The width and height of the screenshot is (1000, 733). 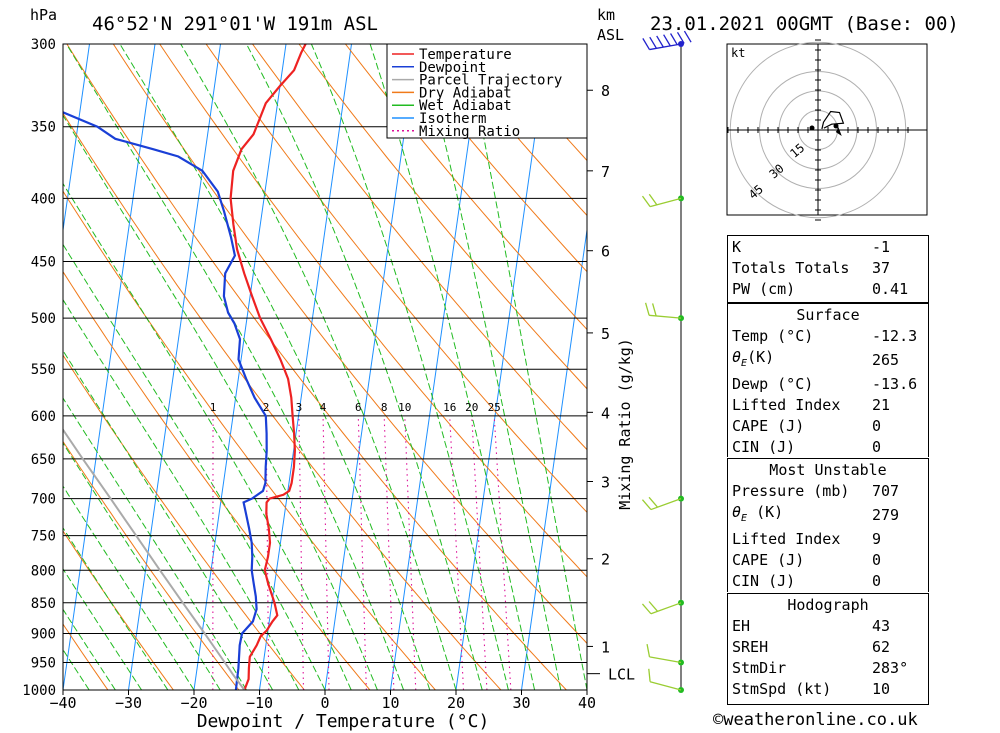 What do you see at coordinates (895, 384) in the screenshot?
I see `surface-value: -13.6` at bounding box center [895, 384].